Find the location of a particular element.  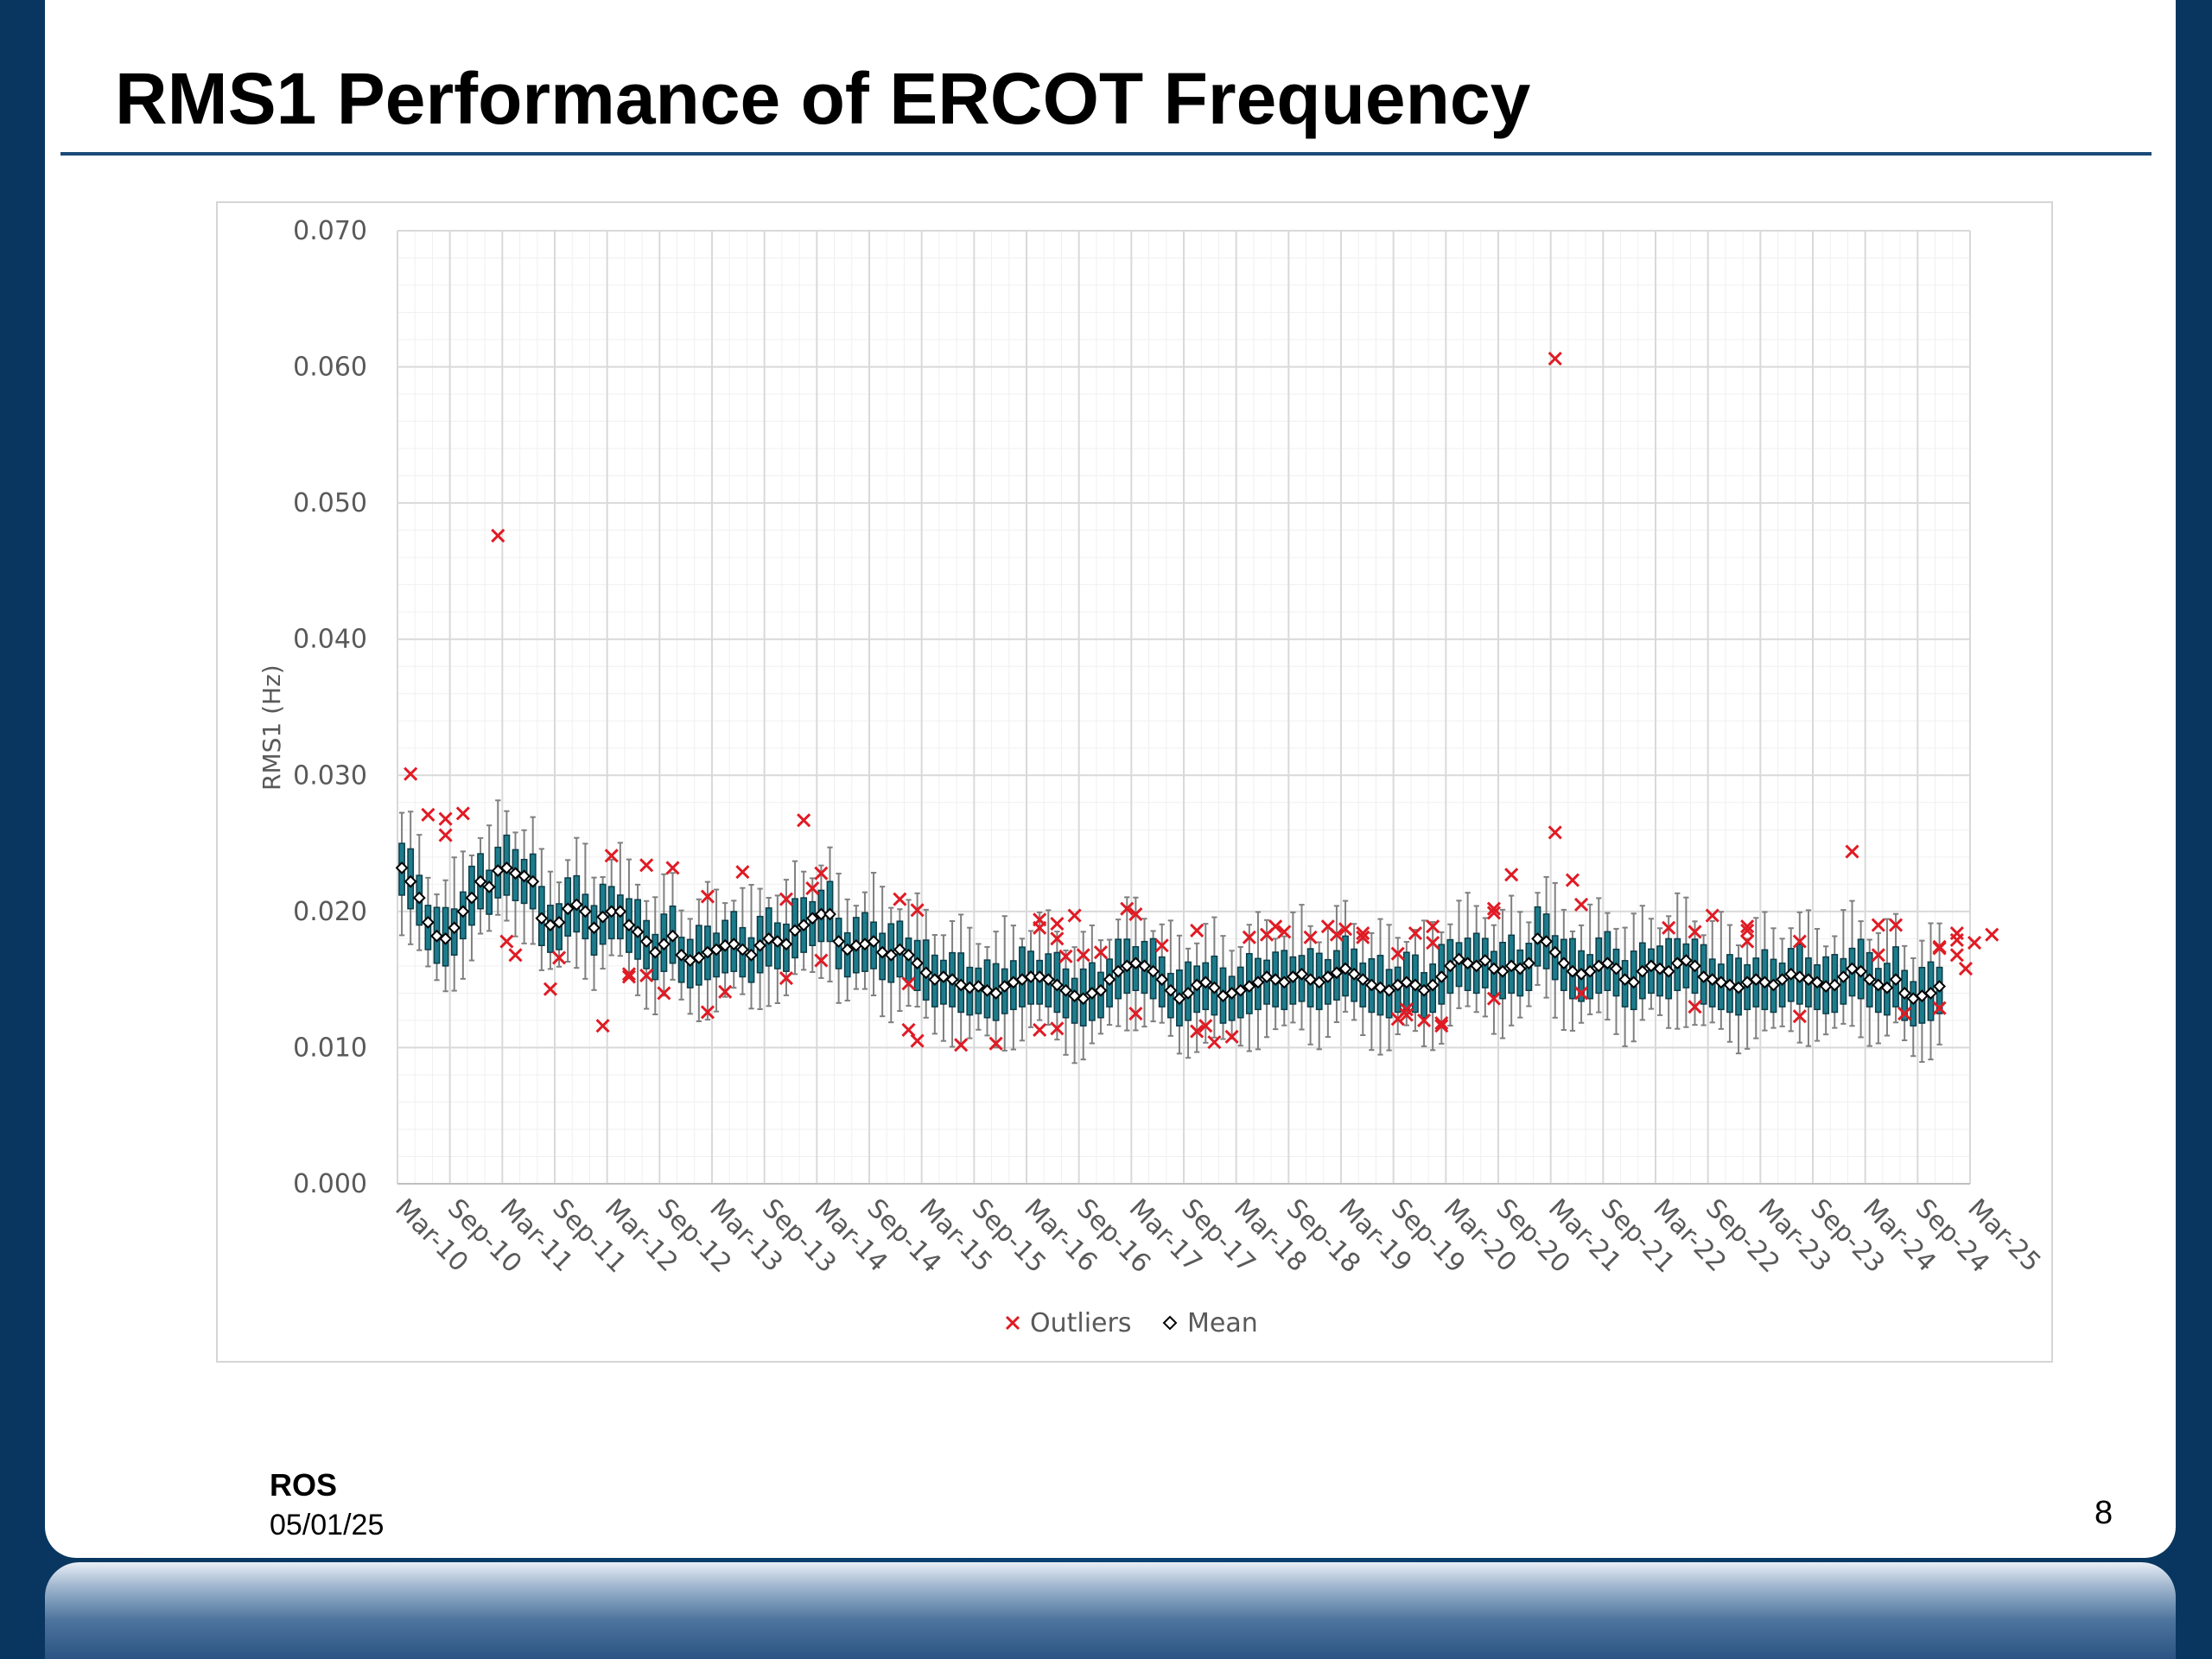

legend-mean-marker is located at coordinates (1170, 1323).